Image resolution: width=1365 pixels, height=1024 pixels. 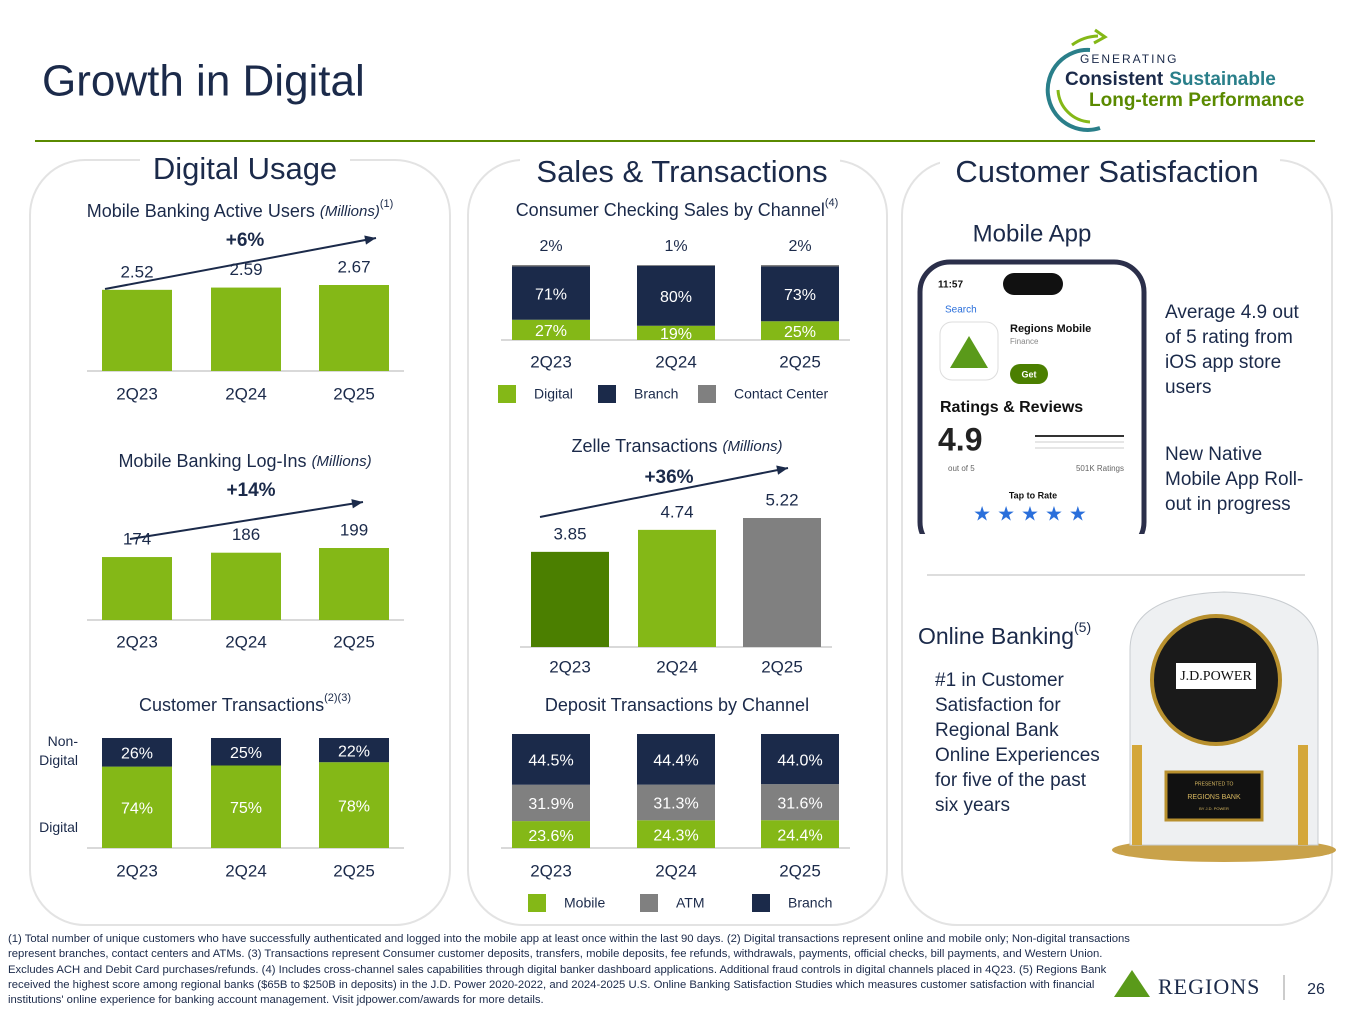 What do you see at coordinates (799, 246) in the screenshot?
I see `value-label: 2%` at bounding box center [799, 246].